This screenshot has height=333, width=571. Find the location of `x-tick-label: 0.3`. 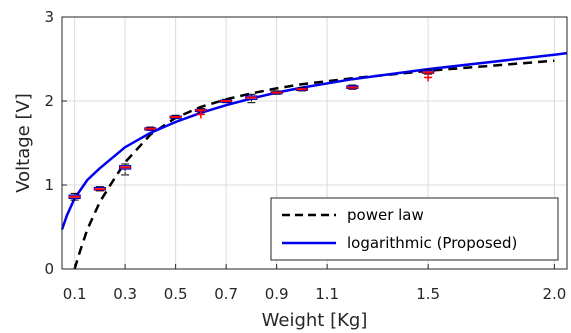

x-tick-label: 0.3 is located at coordinates (125, 294).